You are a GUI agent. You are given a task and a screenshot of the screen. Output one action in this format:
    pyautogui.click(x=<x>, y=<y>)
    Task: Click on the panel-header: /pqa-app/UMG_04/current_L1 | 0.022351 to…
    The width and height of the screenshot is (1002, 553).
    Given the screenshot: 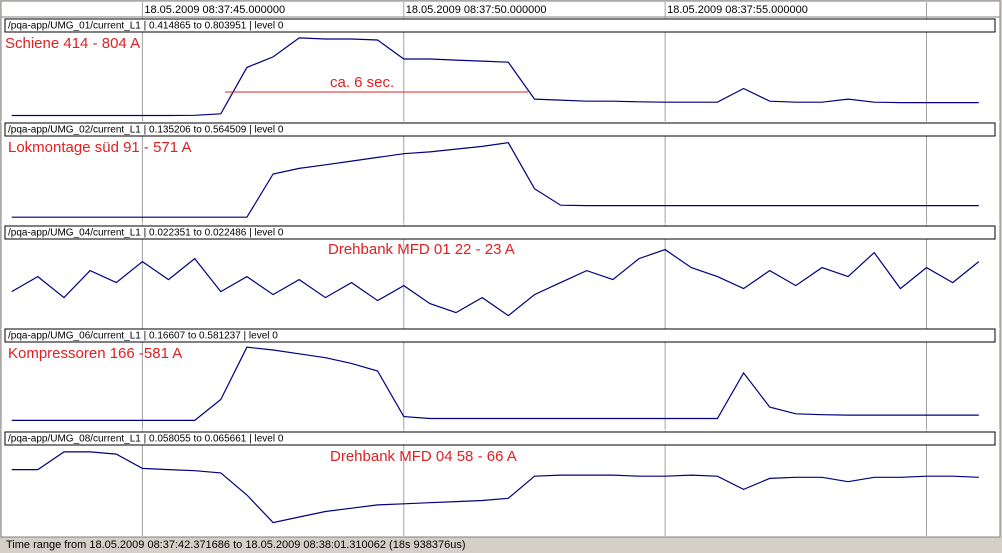 What is the action you would take?
    pyautogui.click(x=146, y=233)
    